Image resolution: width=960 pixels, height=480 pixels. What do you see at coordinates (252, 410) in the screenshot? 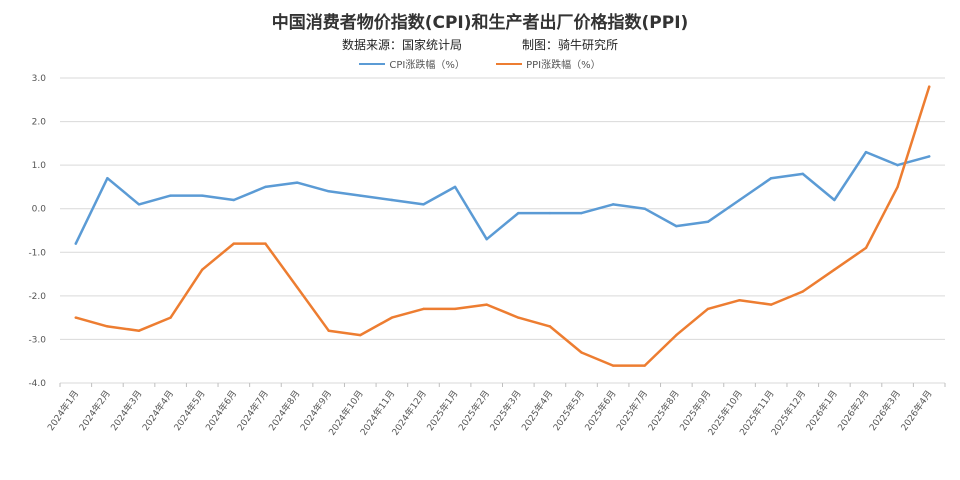
I see `x-tick-label: 2024年7月` at bounding box center [252, 410].